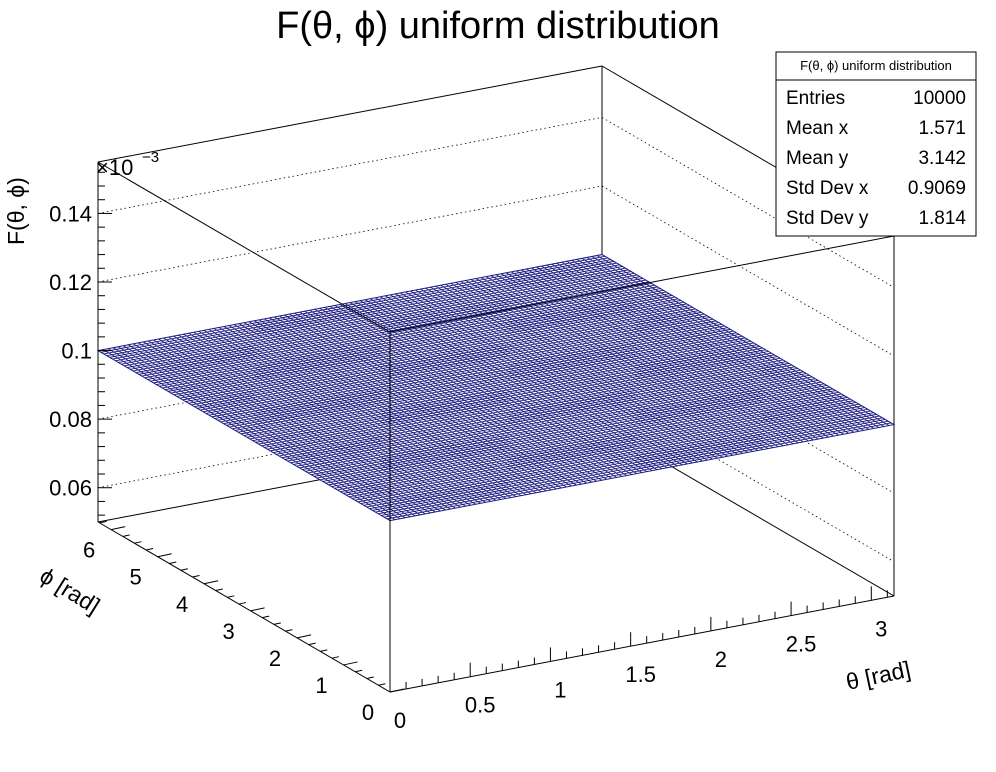  Describe the element at coordinates (876, 65) in the screenshot. I see `stats-title: F(θ, ϕ) uniform distribution` at that location.